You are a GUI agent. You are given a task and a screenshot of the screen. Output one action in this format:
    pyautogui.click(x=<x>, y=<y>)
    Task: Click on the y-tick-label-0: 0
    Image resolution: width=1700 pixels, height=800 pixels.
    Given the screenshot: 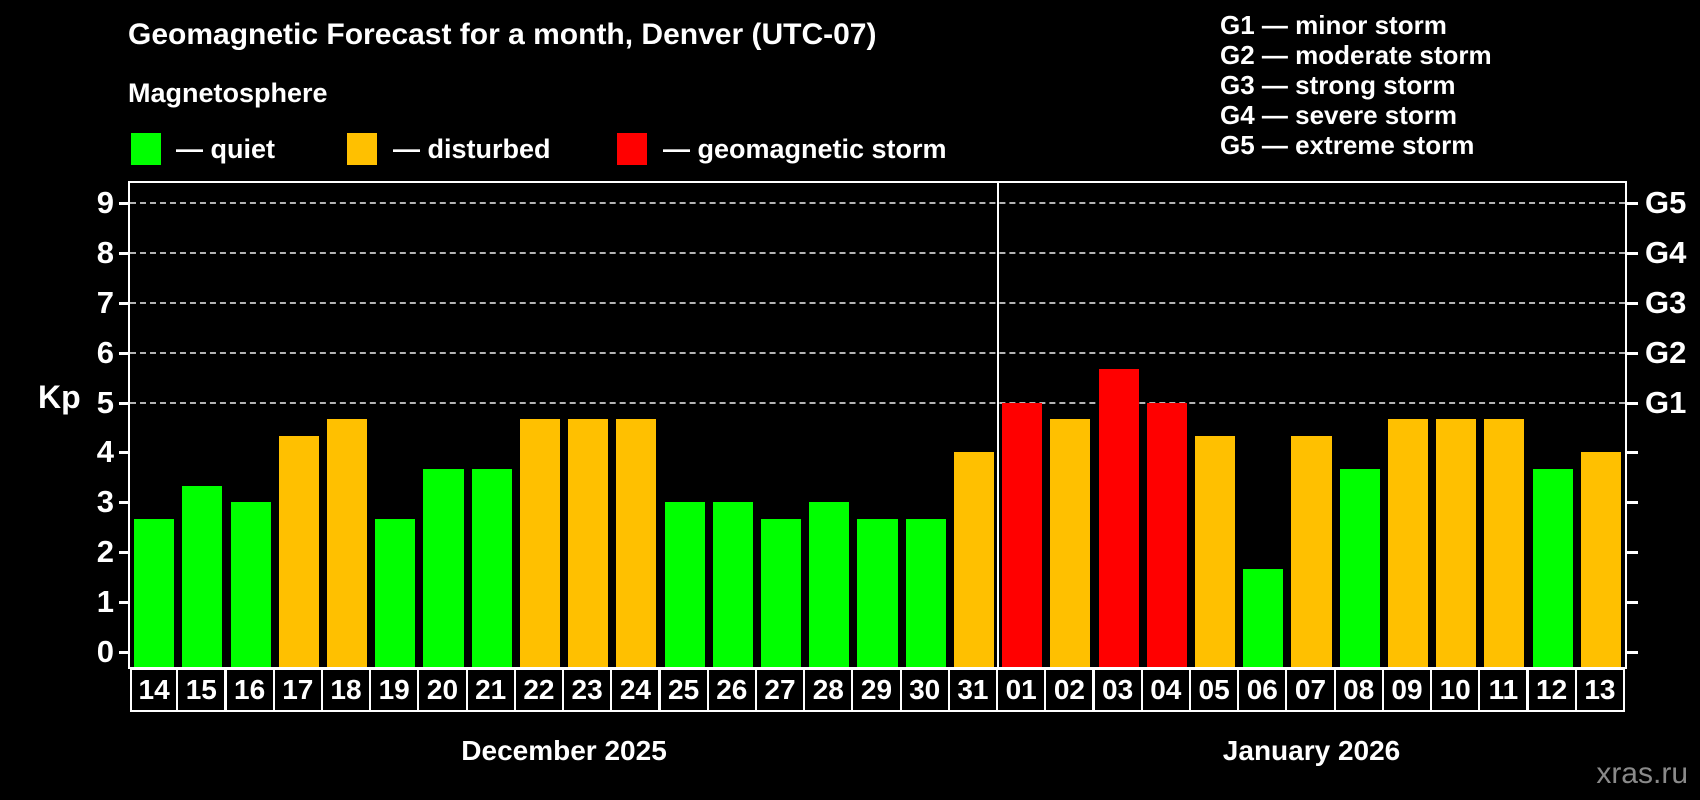 What is the action you would take?
    pyautogui.click(x=105, y=651)
    